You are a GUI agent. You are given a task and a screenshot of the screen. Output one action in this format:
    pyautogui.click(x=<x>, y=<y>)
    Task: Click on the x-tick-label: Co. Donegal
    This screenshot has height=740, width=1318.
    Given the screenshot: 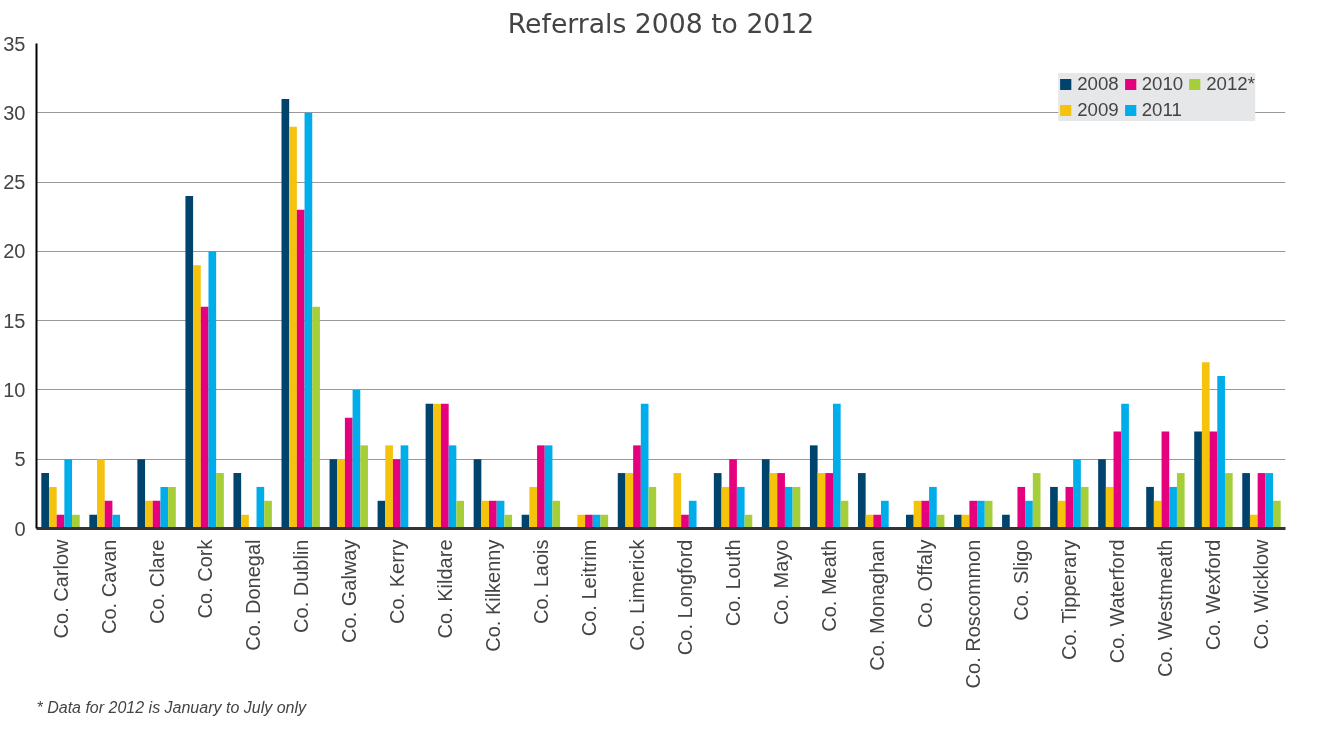 What is the action you would take?
    pyautogui.click(x=252, y=595)
    